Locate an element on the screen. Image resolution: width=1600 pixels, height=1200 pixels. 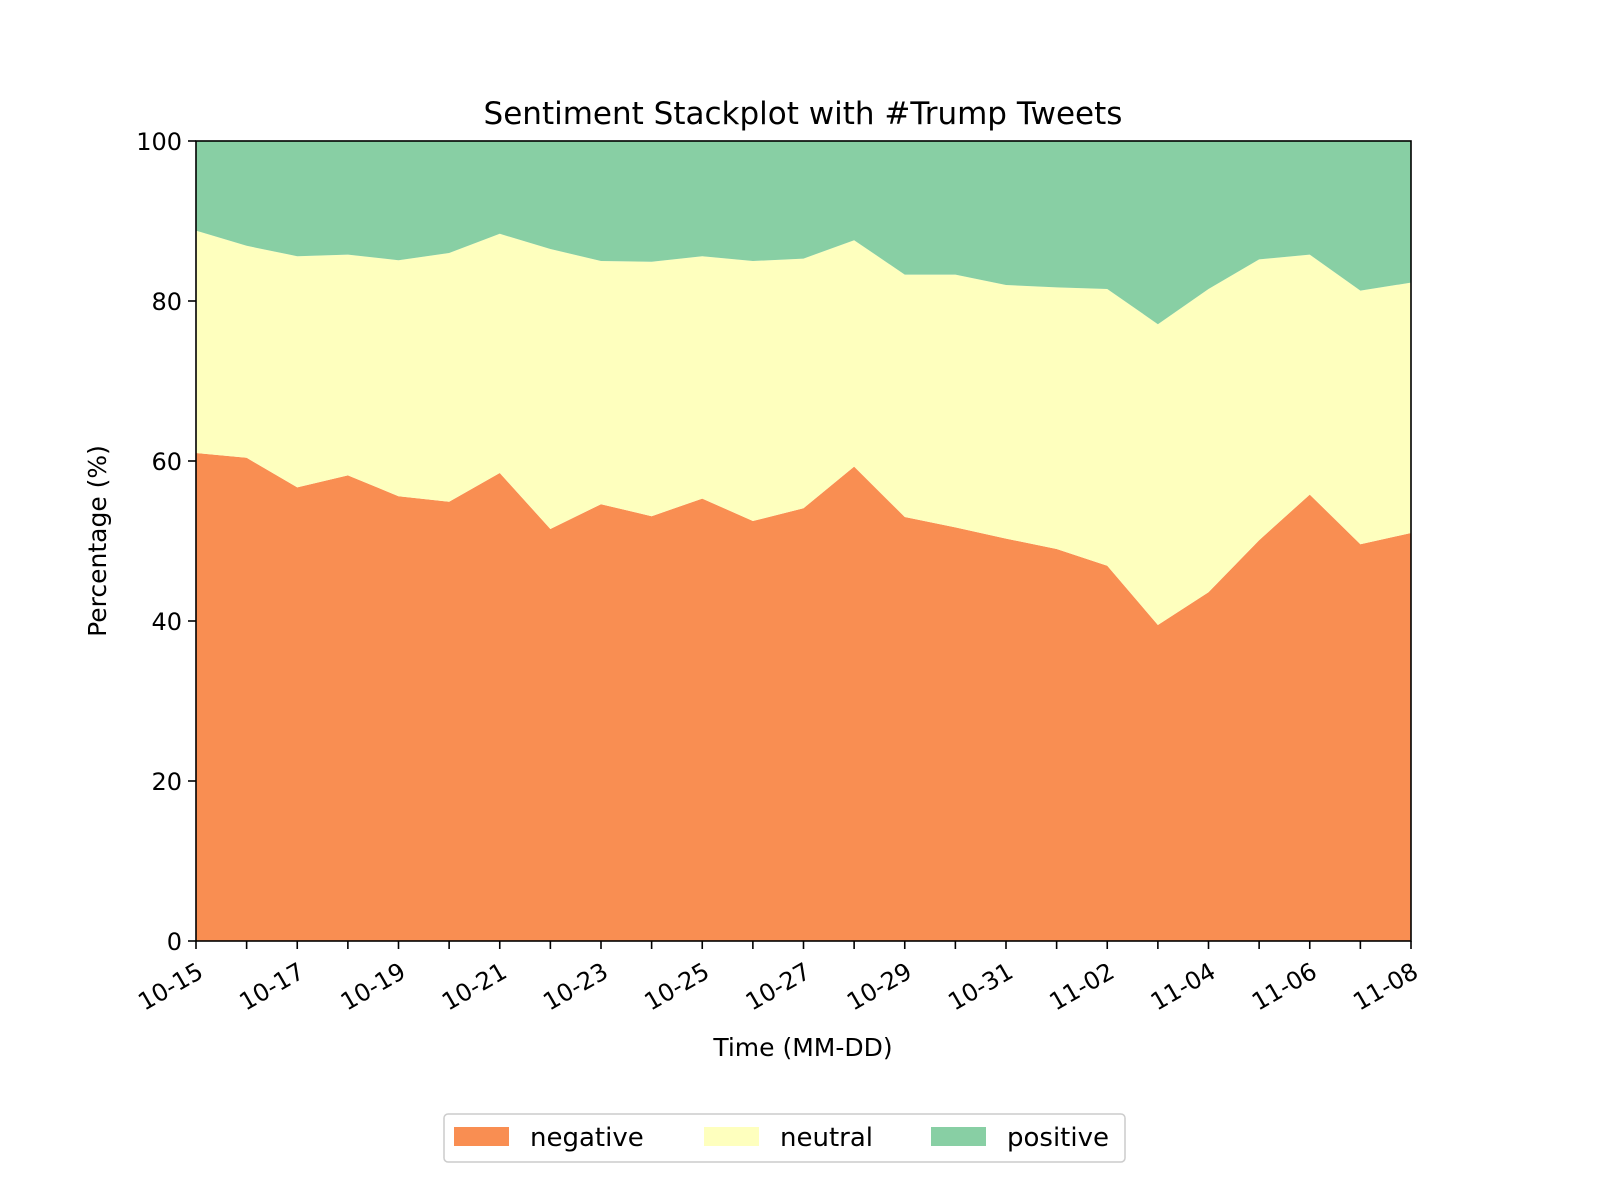
legend-label-positive: positive is located at coordinates (1058, 1138).